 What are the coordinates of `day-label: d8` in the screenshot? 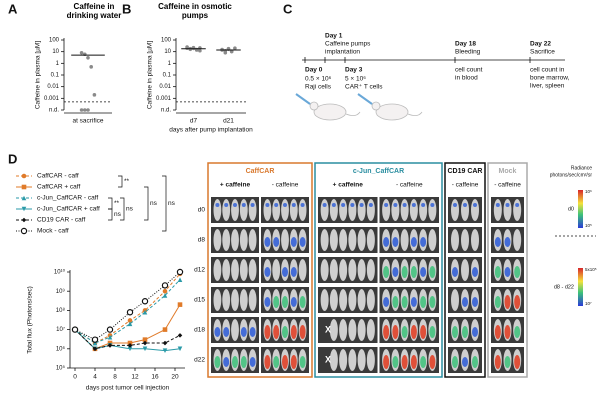 It's located at (202, 240).